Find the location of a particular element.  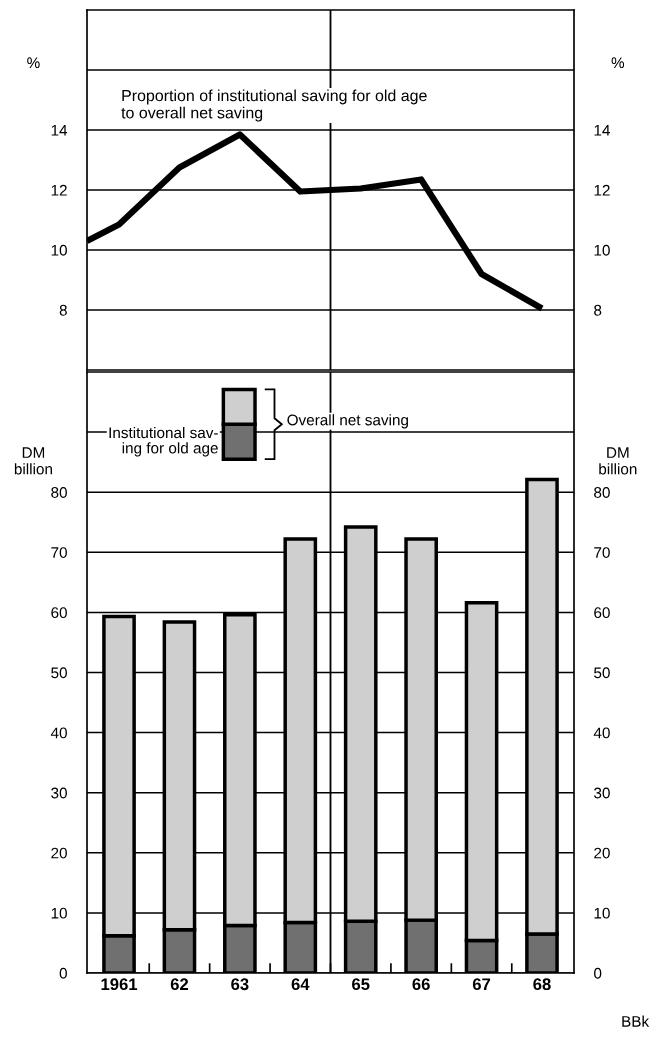

y-tick-label: 70 is located at coordinates (59, 552).